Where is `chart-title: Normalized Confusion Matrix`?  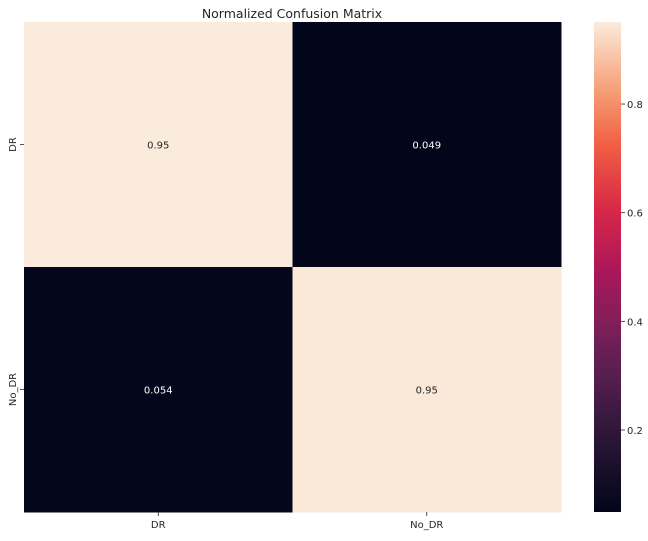 chart-title: Normalized Confusion Matrix is located at coordinates (292, 13).